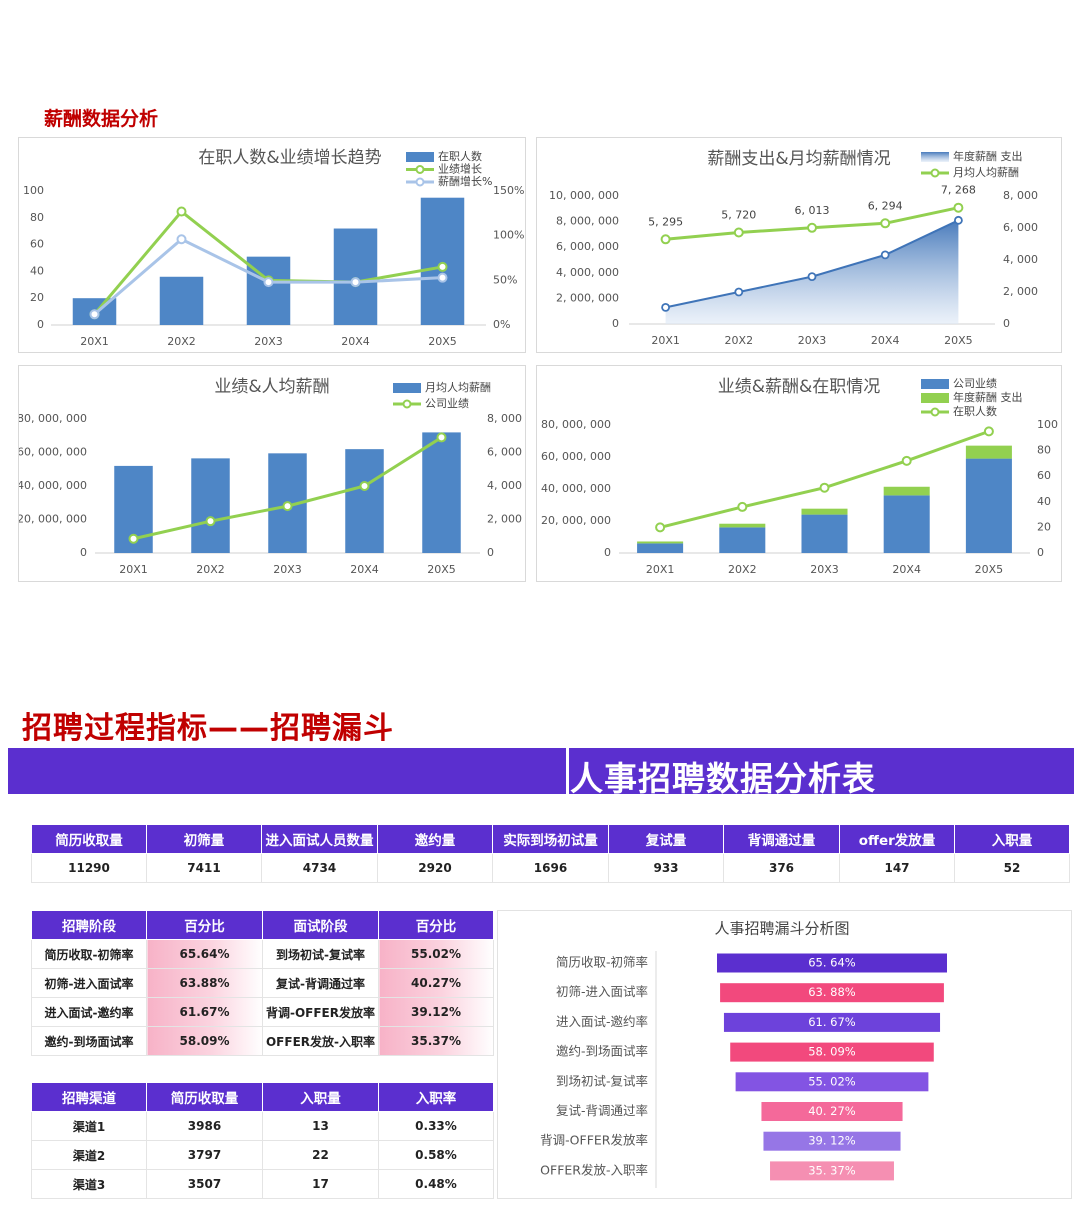 Image resolution: width=1080 pixels, height=1215 pixels. I want to click on funnel-table-header: offer发放量, so click(897, 839).